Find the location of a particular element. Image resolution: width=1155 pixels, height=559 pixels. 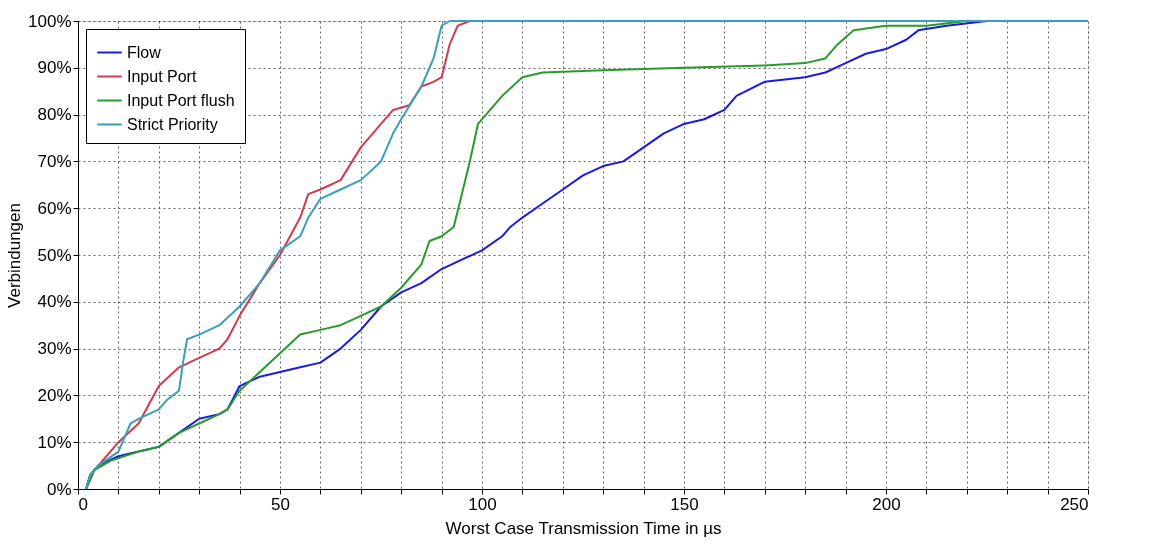

x-tick-label: 50 is located at coordinates (280, 504).